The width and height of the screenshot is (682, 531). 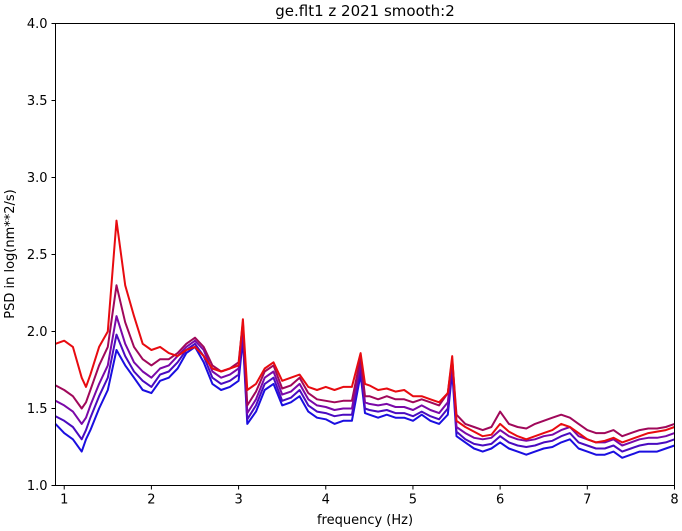 What do you see at coordinates (500, 500) in the screenshot?
I see `x-tick-label: 6` at bounding box center [500, 500].